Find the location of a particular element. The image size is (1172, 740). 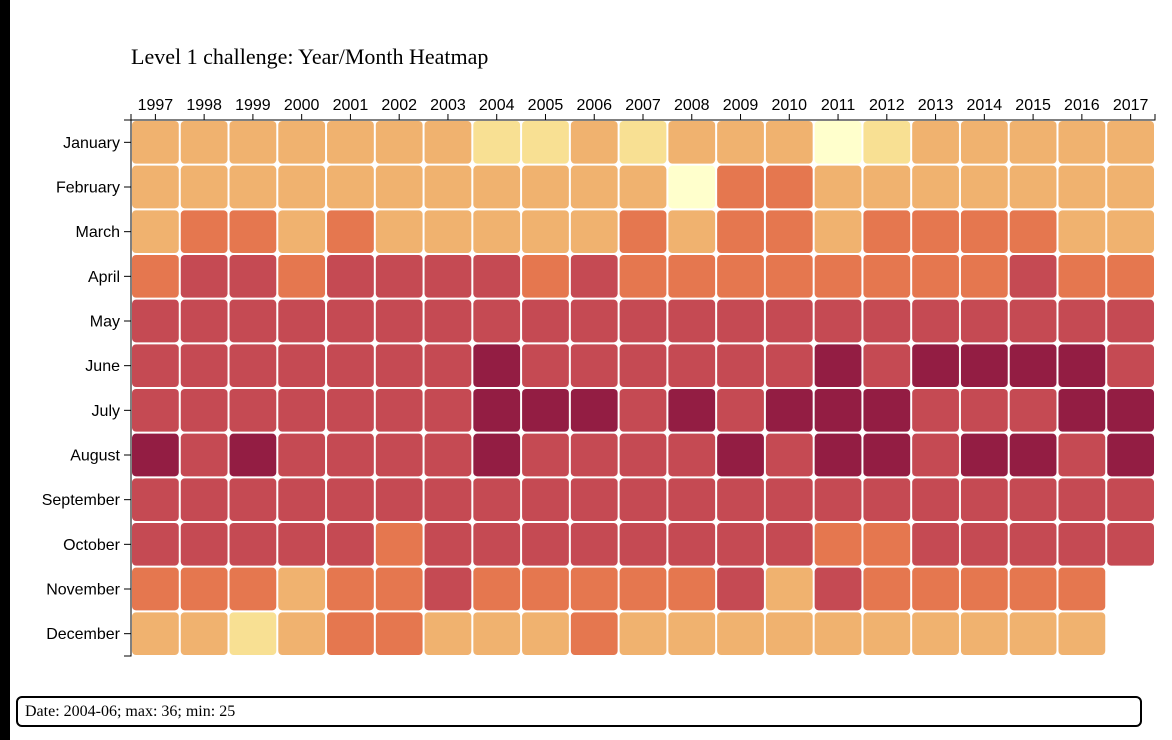

heatmap-cell-2007-april is located at coordinates (643, 276).